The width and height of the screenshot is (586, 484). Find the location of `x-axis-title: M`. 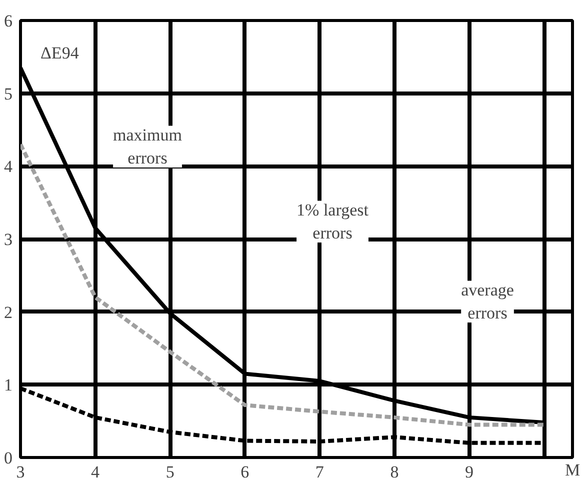

x-axis-title: M is located at coordinates (572, 470).